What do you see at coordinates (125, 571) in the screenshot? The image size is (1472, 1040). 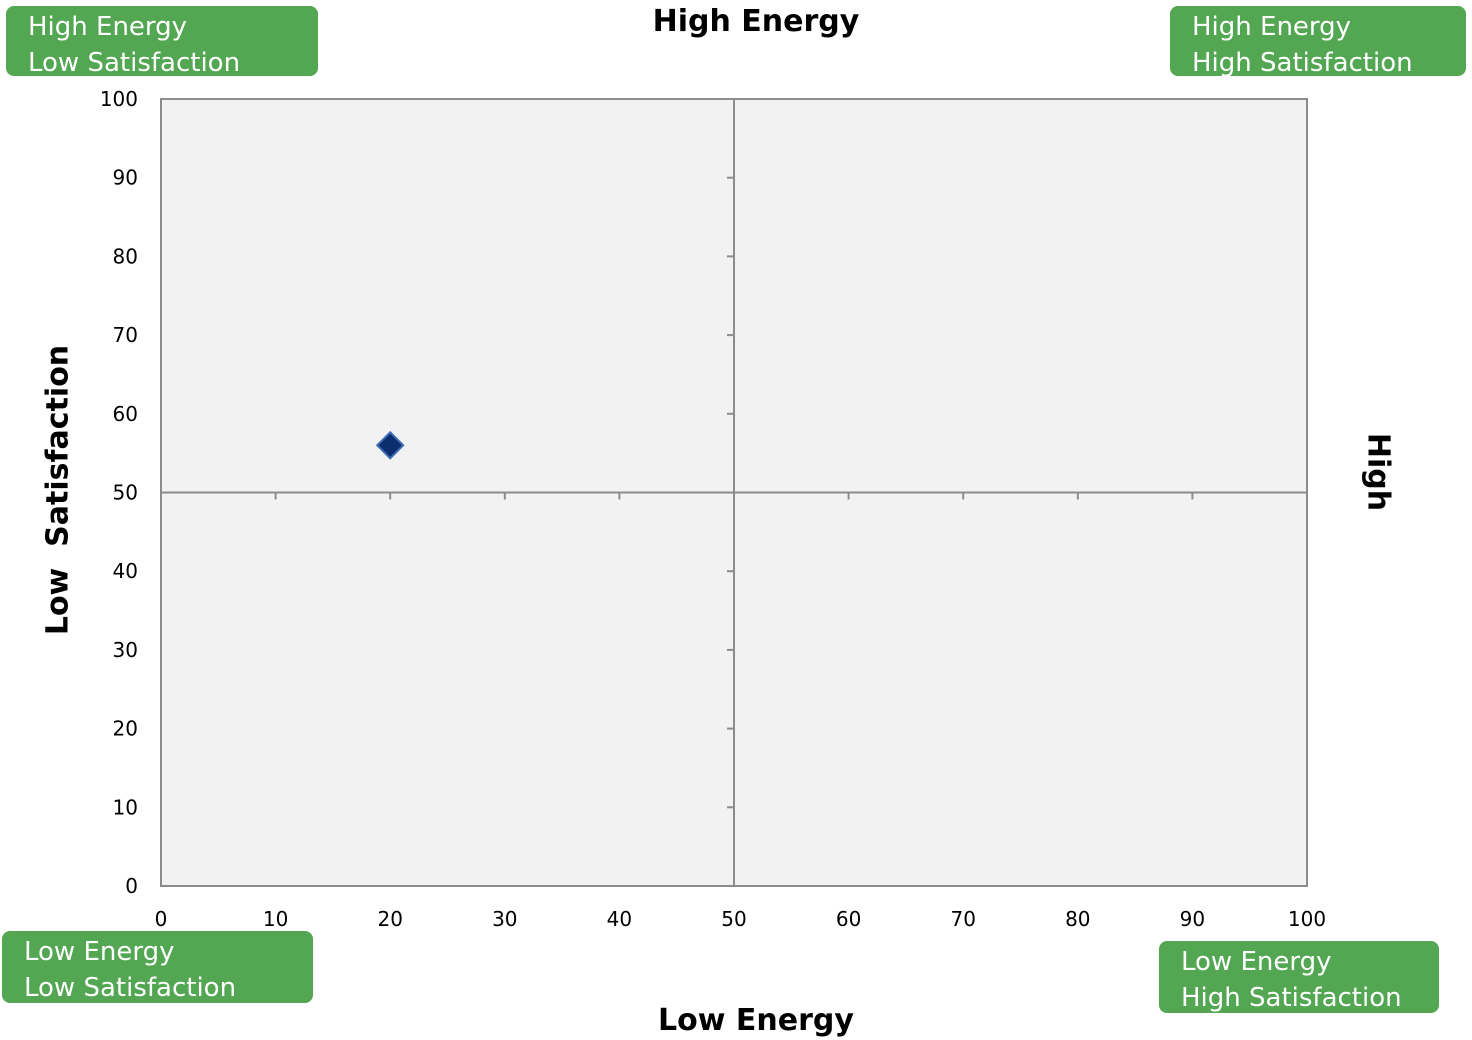 I see `y-tick-label: 40` at bounding box center [125, 571].